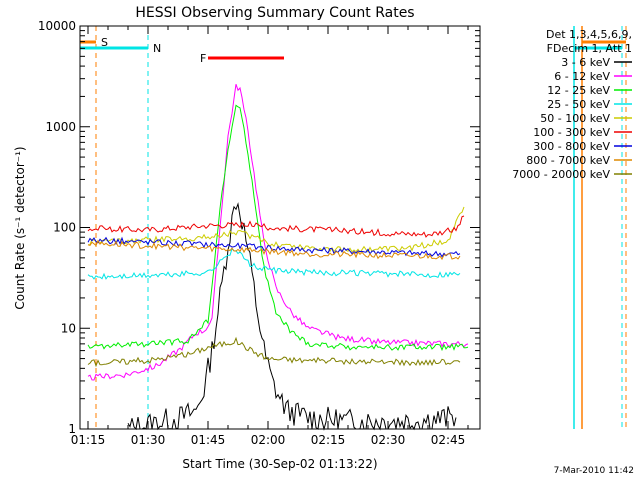 Image resolution: width=640 pixels, height=480 pixels. I want to click on y-tick-label: 1000, so click(60, 127).